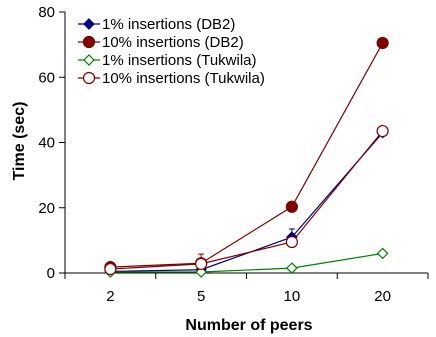 This screenshot has height=337, width=436. What do you see at coordinates (201, 296) in the screenshot?
I see `x-tick-label: 5` at bounding box center [201, 296].